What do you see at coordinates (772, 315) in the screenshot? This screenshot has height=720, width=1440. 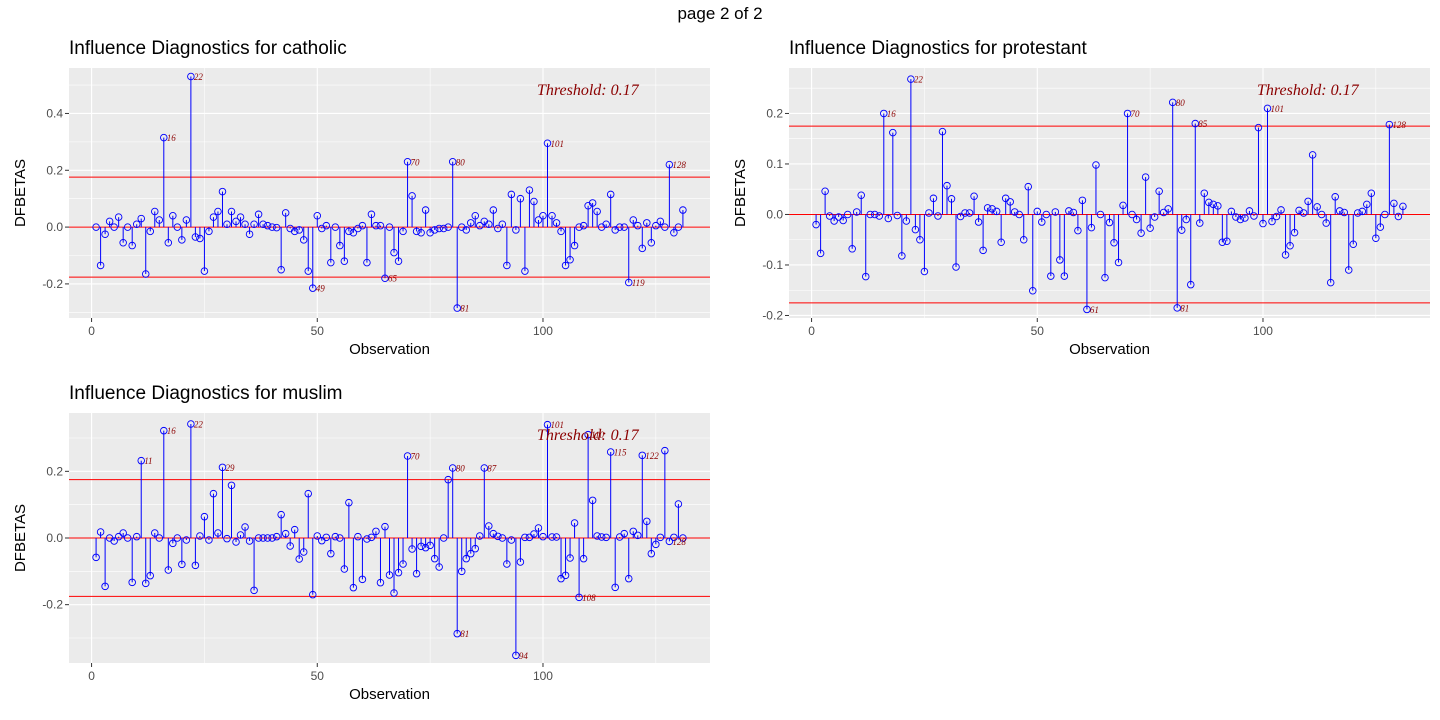 I see `y-tick-label: -0.2` at bounding box center [772, 315].